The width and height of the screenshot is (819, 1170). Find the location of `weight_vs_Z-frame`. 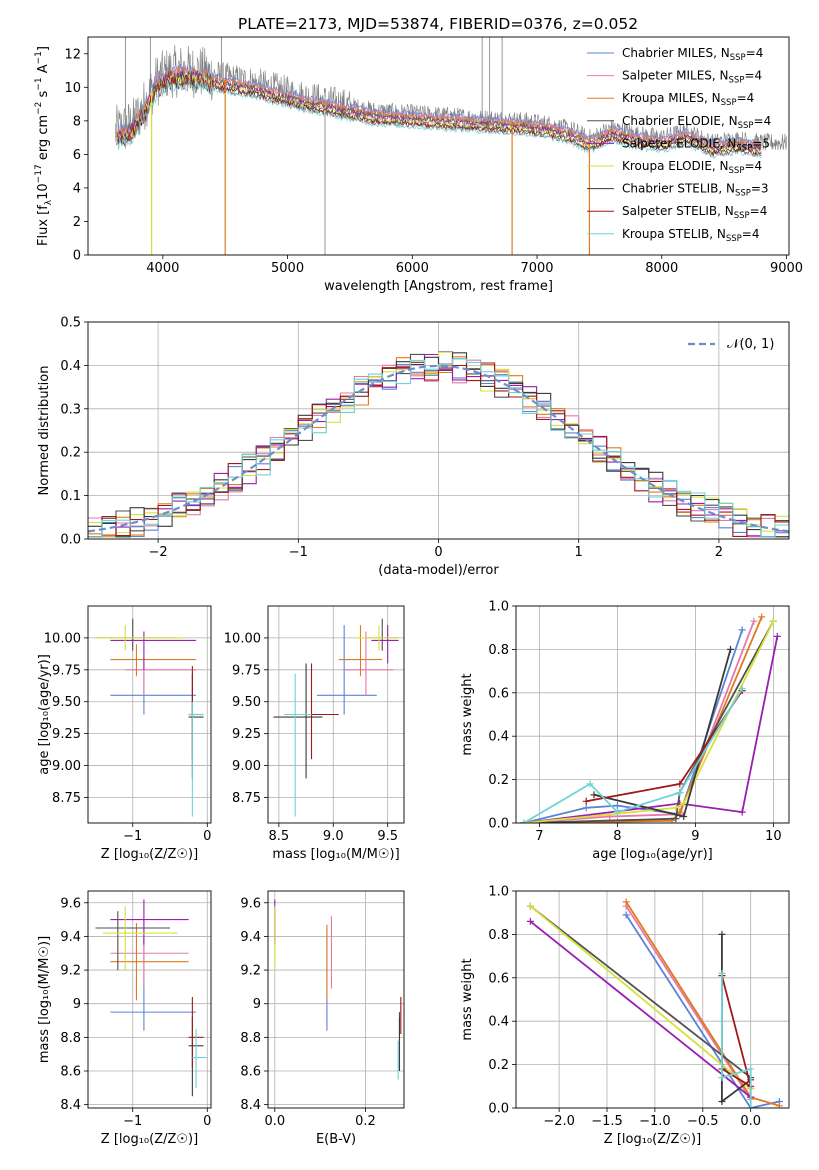

weight_vs_Z-frame is located at coordinates (652, 999).